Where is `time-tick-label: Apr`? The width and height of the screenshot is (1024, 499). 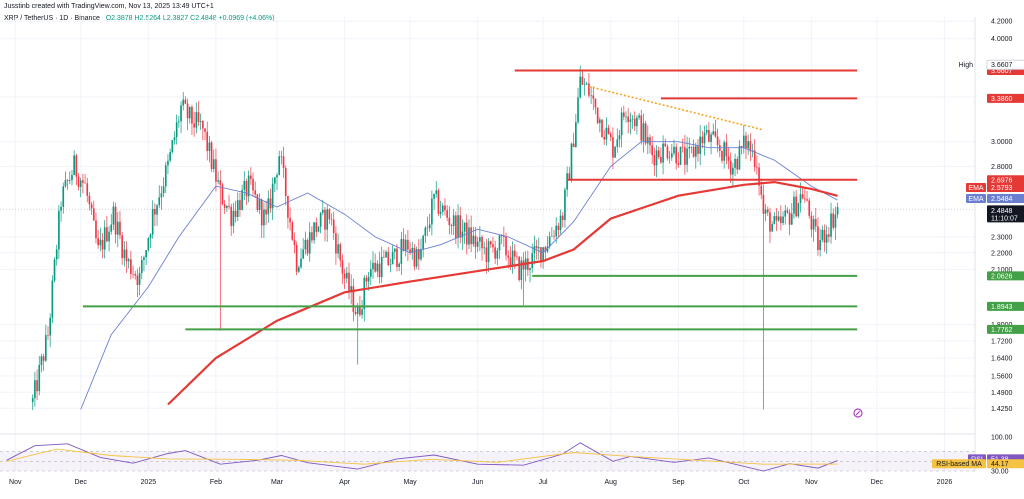 time-tick-label: Apr is located at coordinates (345, 482).